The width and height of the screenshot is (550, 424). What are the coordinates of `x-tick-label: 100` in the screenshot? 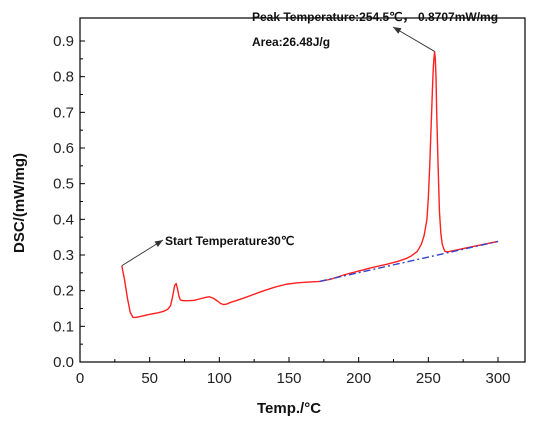 It's located at (219, 378).